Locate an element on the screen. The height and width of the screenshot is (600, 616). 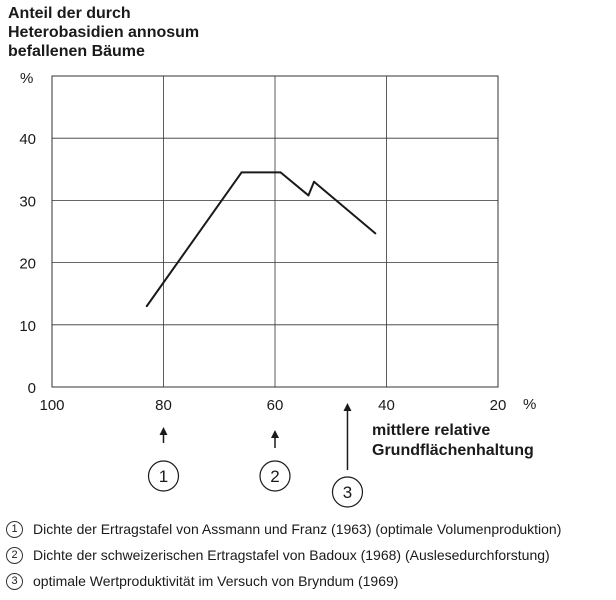
y-tick-label-10: 10 is located at coordinates (27, 326).